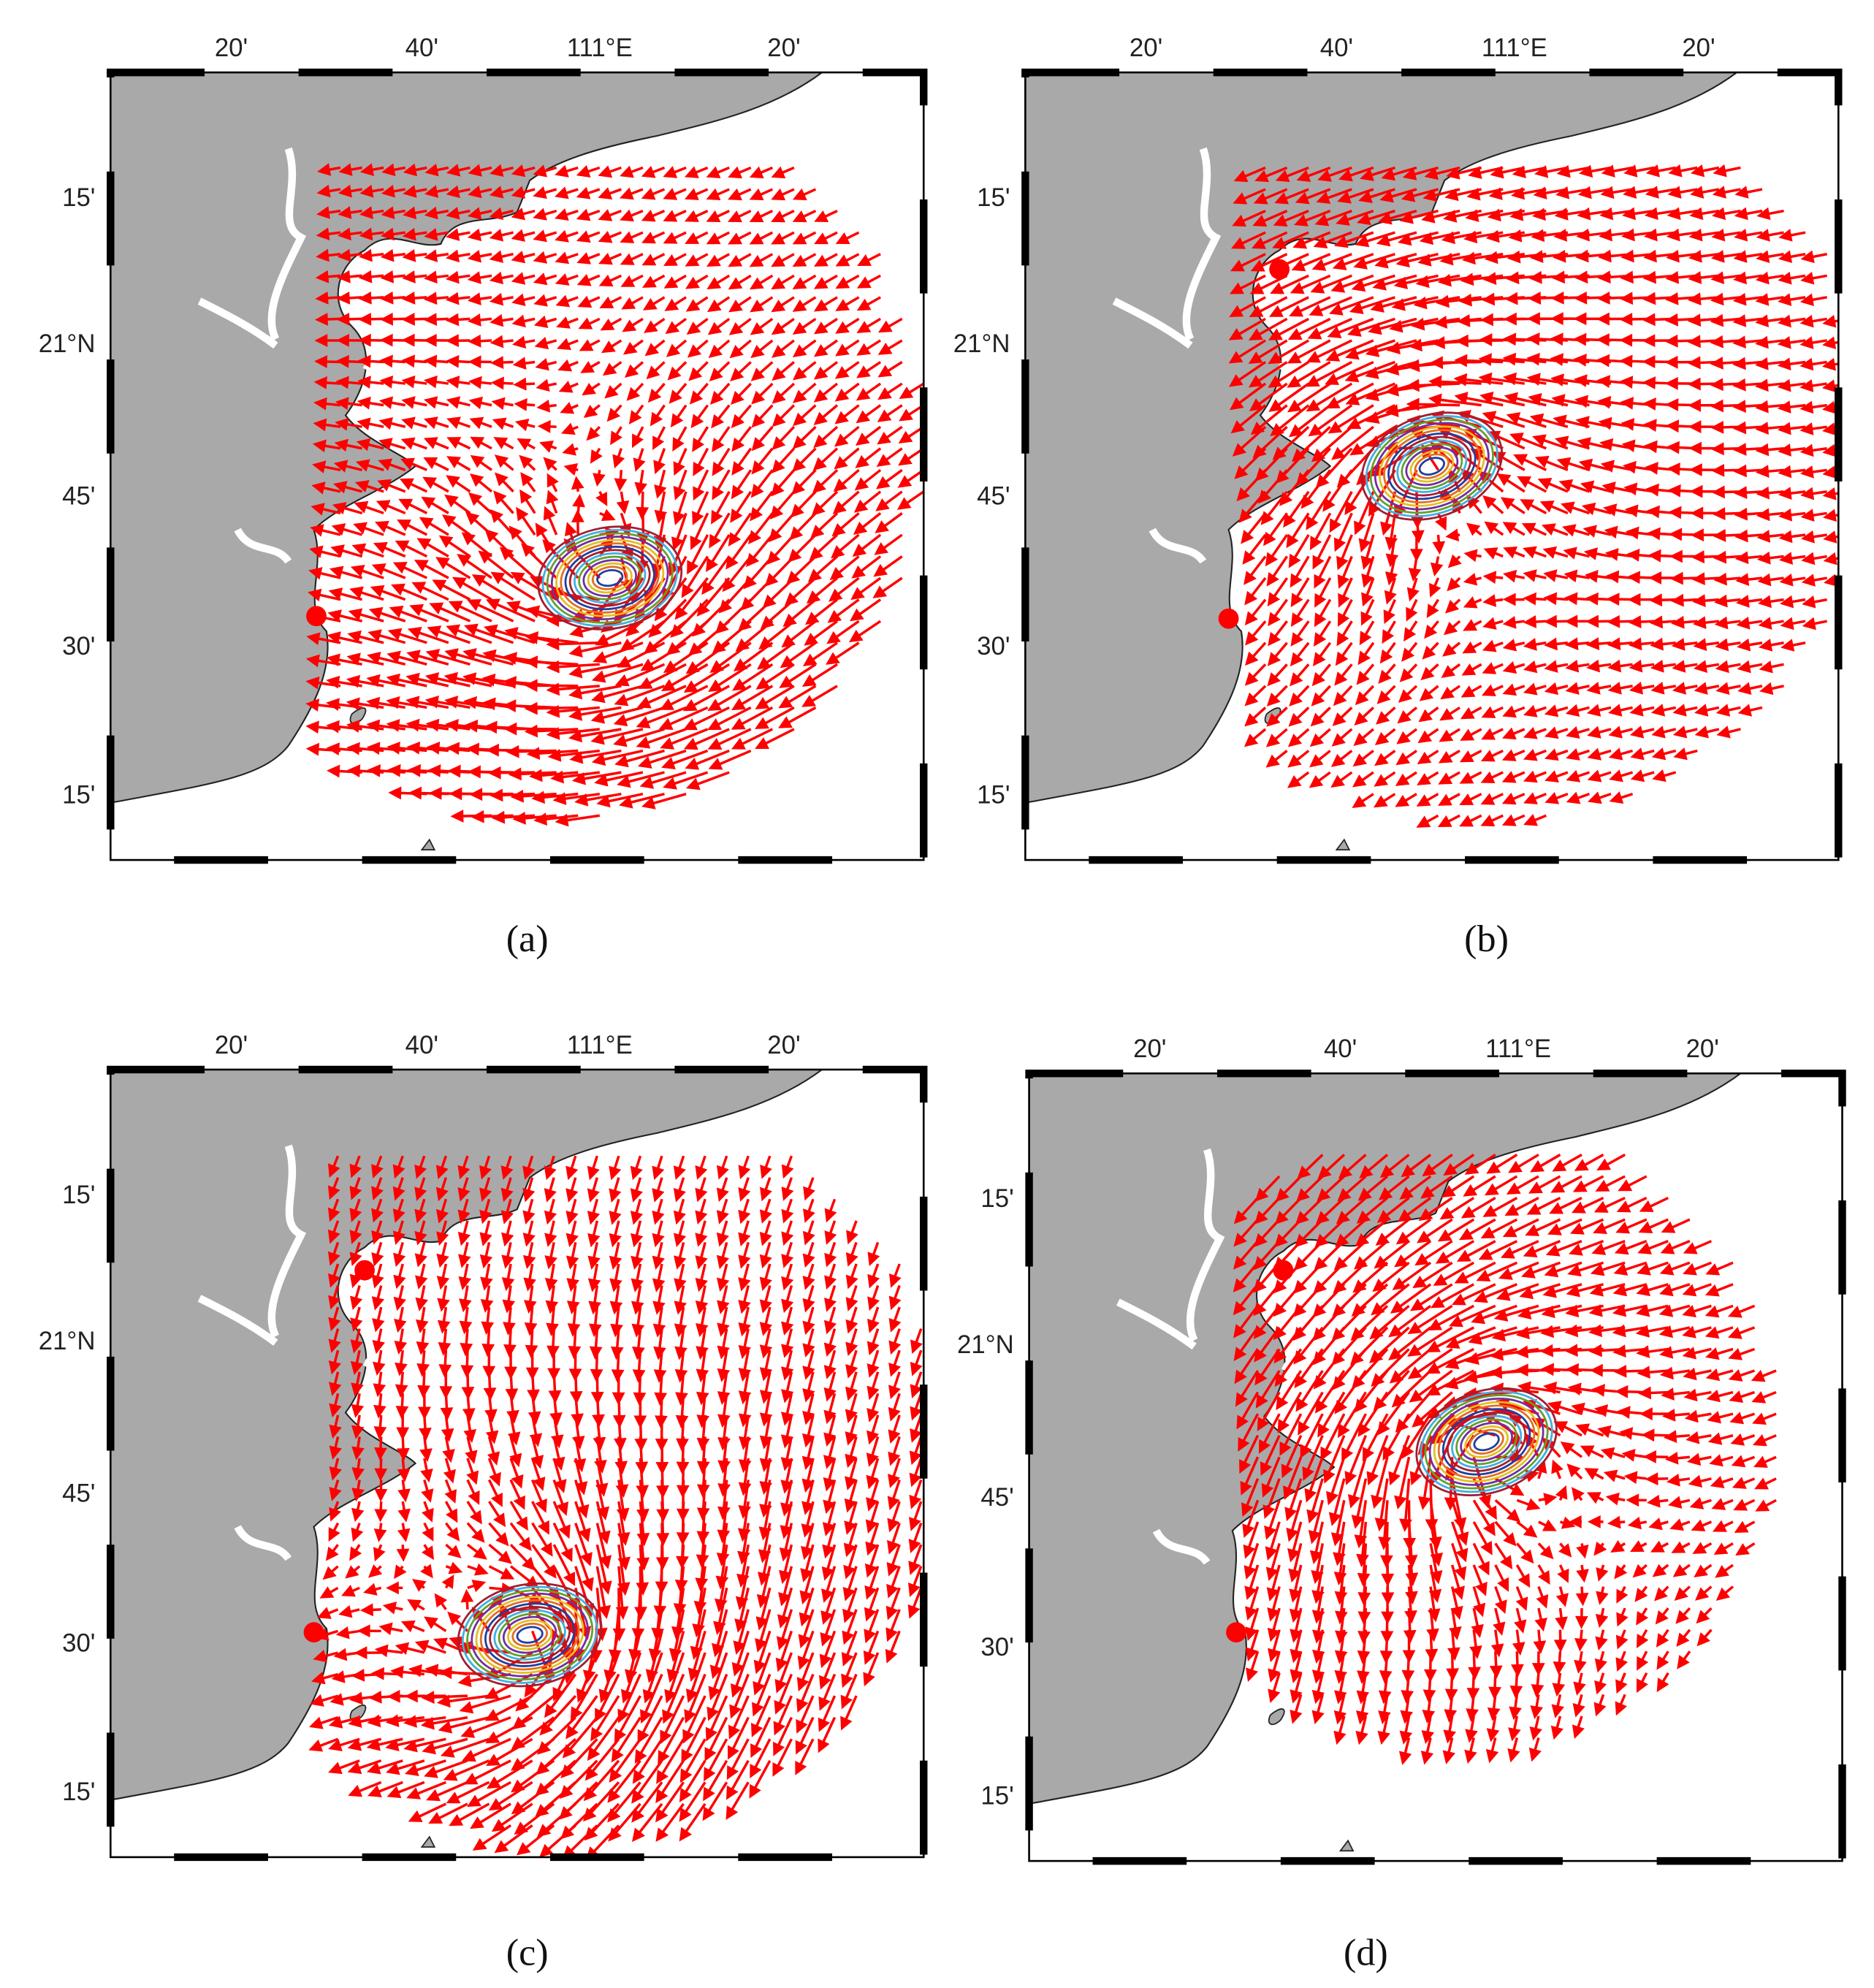 The image size is (1874, 1988). What do you see at coordinates (78, 1792) in the screenshot?
I see `y-axis-label: 15'` at bounding box center [78, 1792].